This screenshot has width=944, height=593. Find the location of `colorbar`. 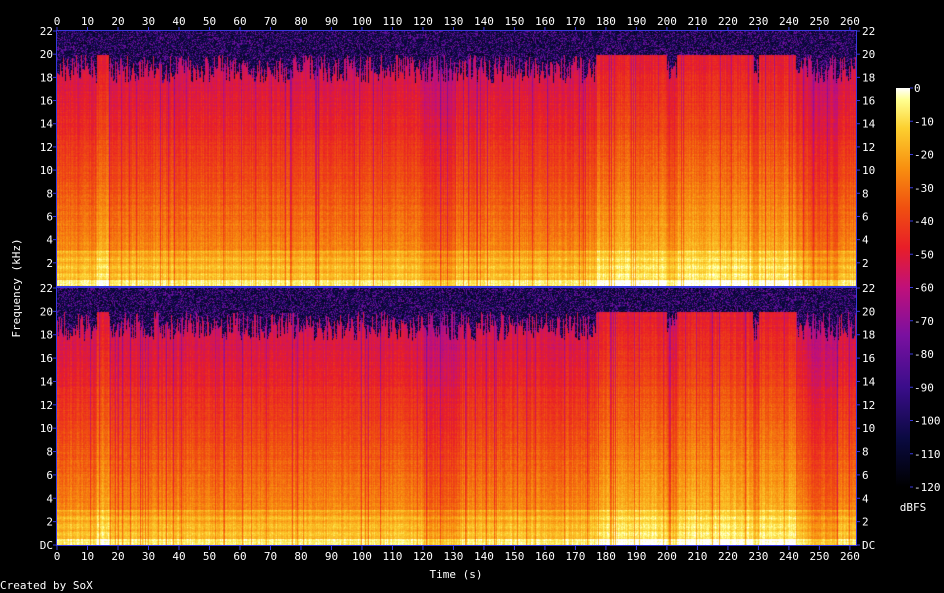

colorbar is located at coordinates (903, 287).